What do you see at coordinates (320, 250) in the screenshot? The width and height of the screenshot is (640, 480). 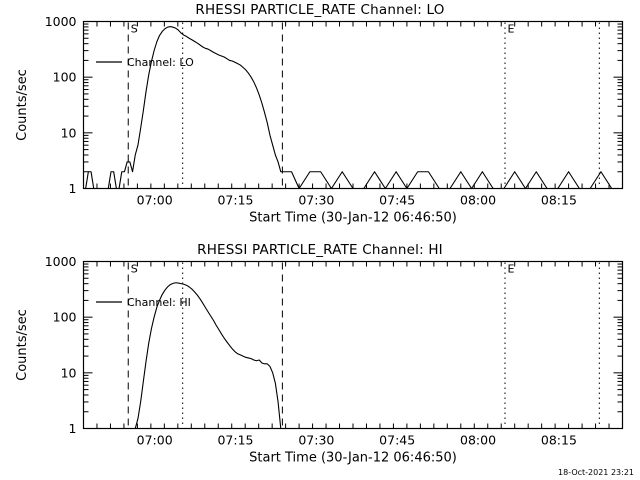 I see `plot-title-hi: RHESSI PARTICLE_RATE Channel: HI` at bounding box center [320, 250].